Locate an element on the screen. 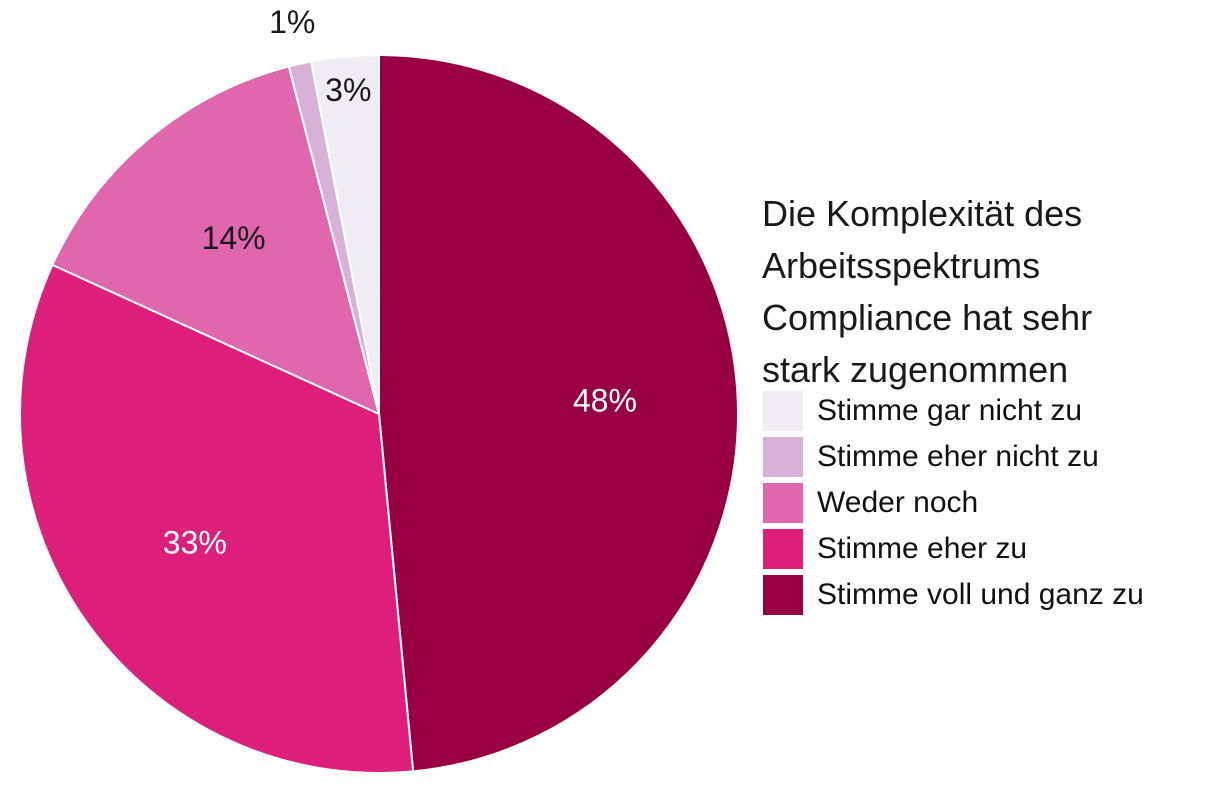  legend-item: Weder noch is located at coordinates (953, 503).